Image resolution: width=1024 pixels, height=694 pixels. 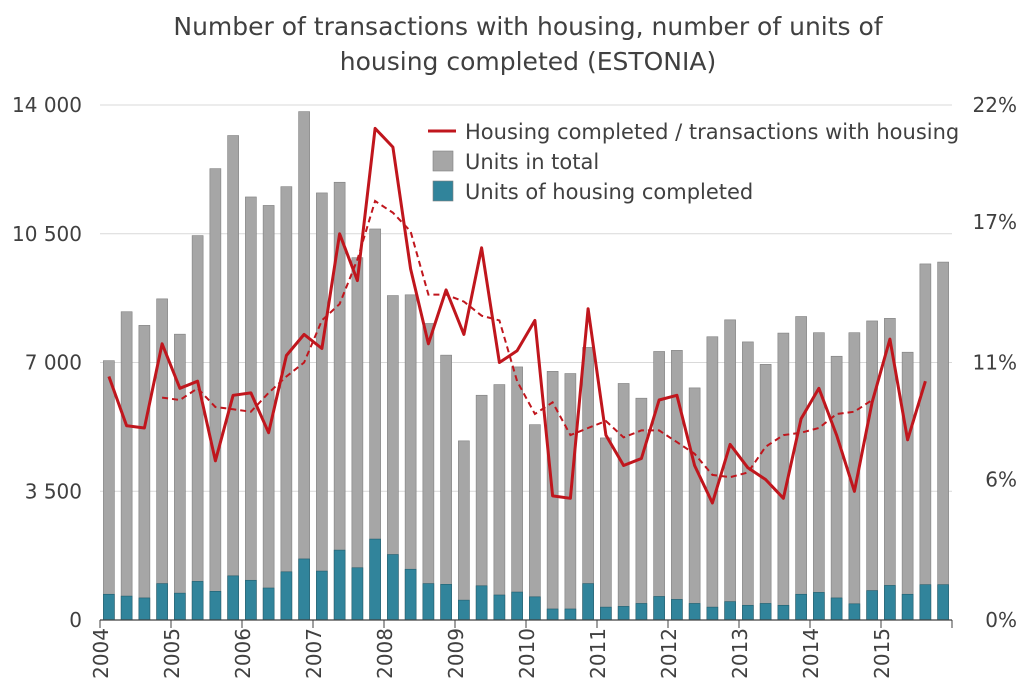 What do you see at coordinates (243, 653) in the screenshot?
I see `x-tick-label-2: 2006` at bounding box center [243, 653].